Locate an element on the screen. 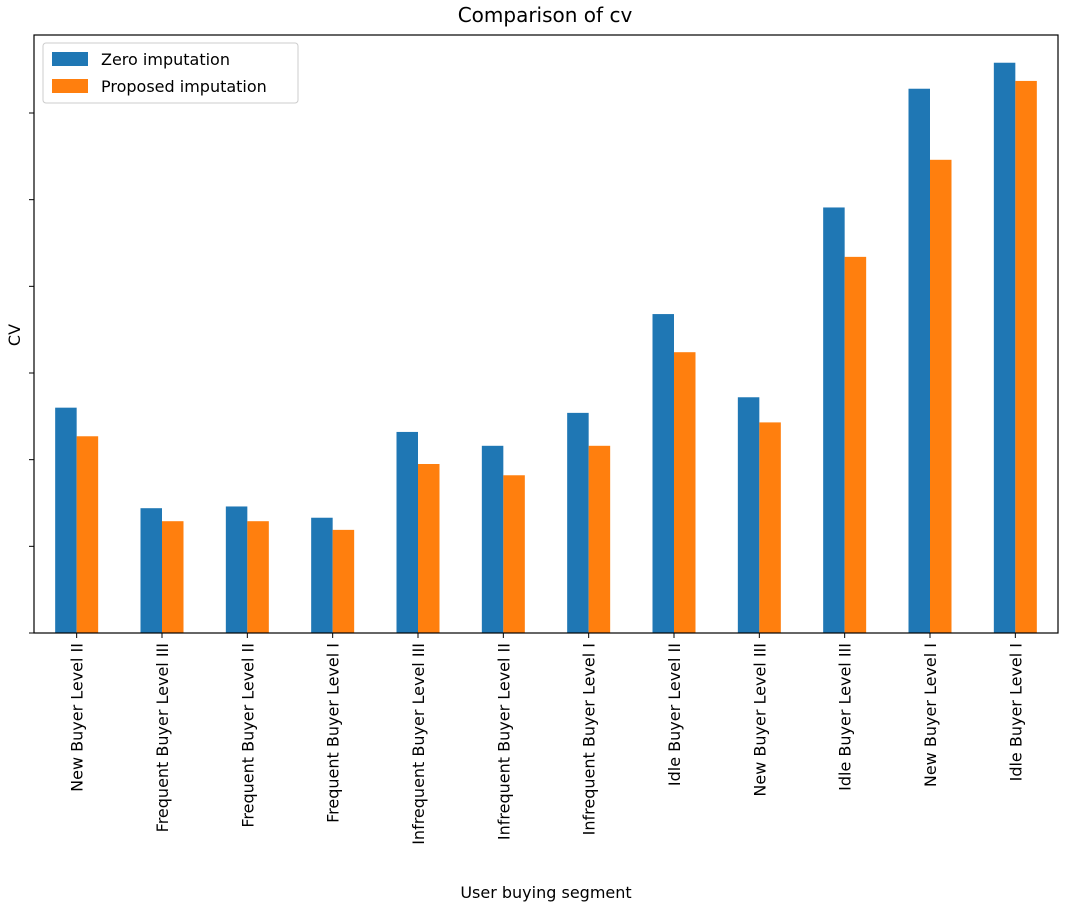  bar-zero-imputation-frequent-buyer-level-ii is located at coordinates (236, 569).